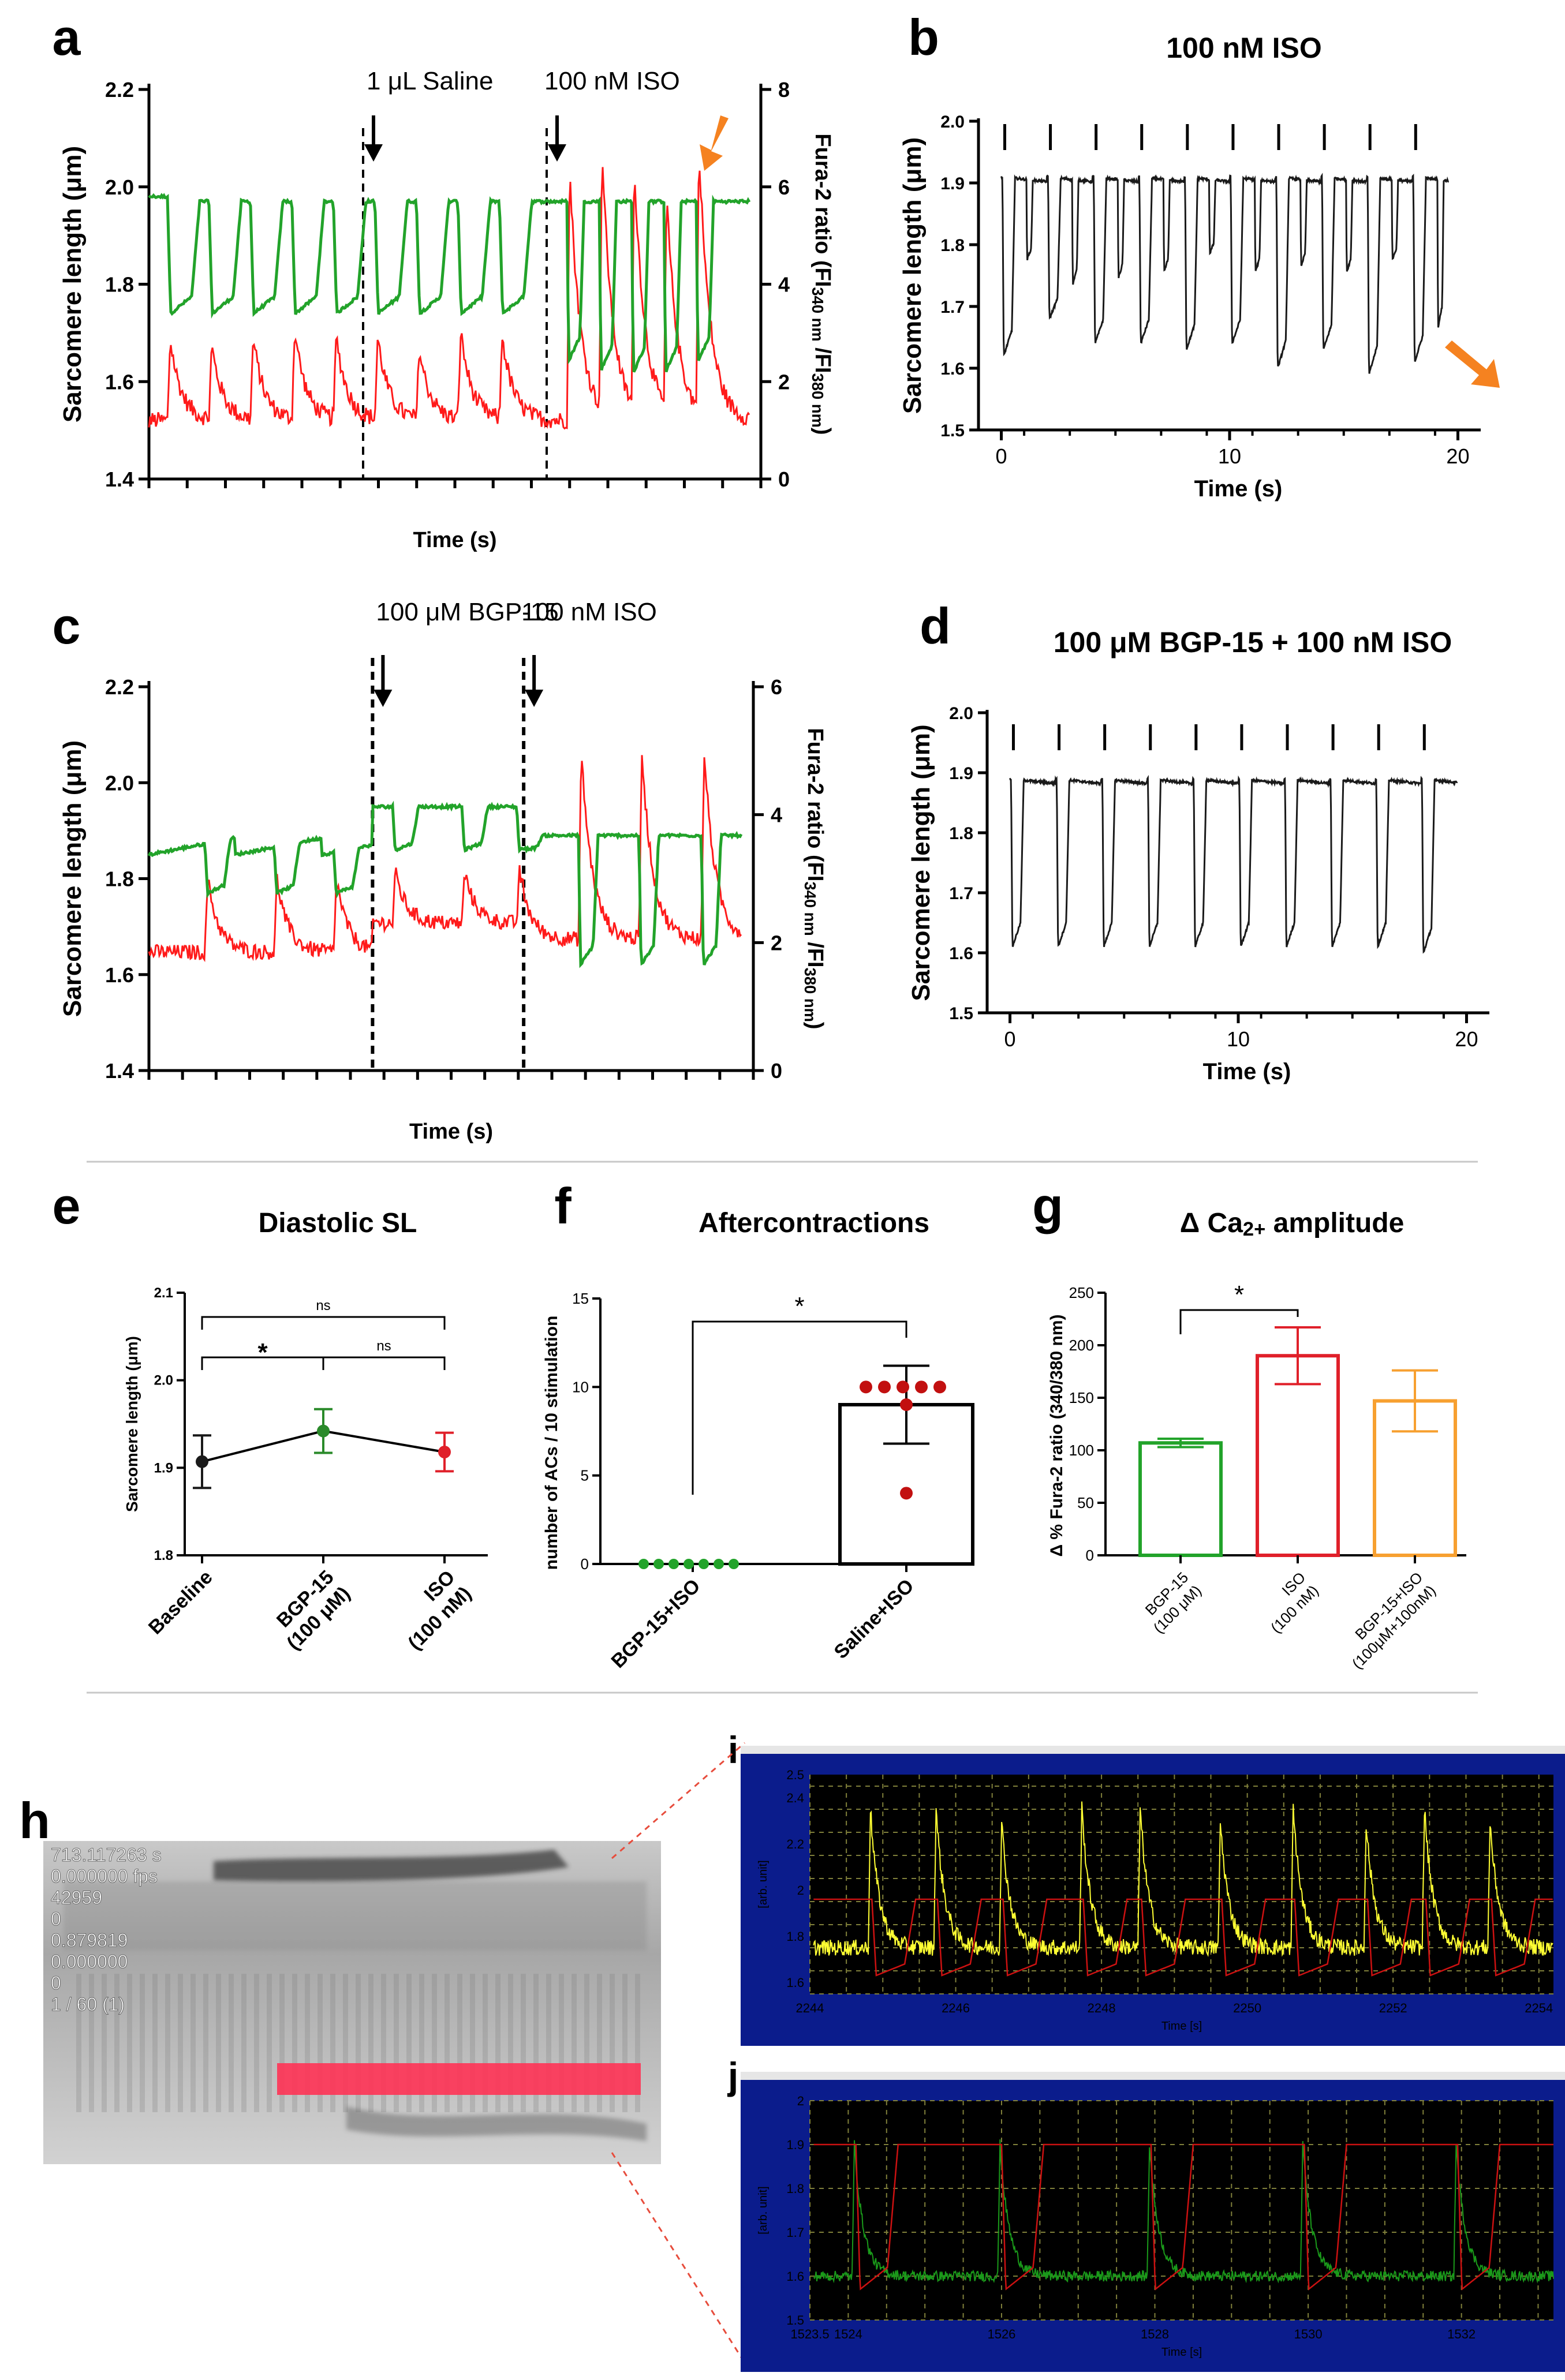  Describe the element at coordinates (784, 90) in the screenshot. I see `y2-tick-label: 8` at that location.